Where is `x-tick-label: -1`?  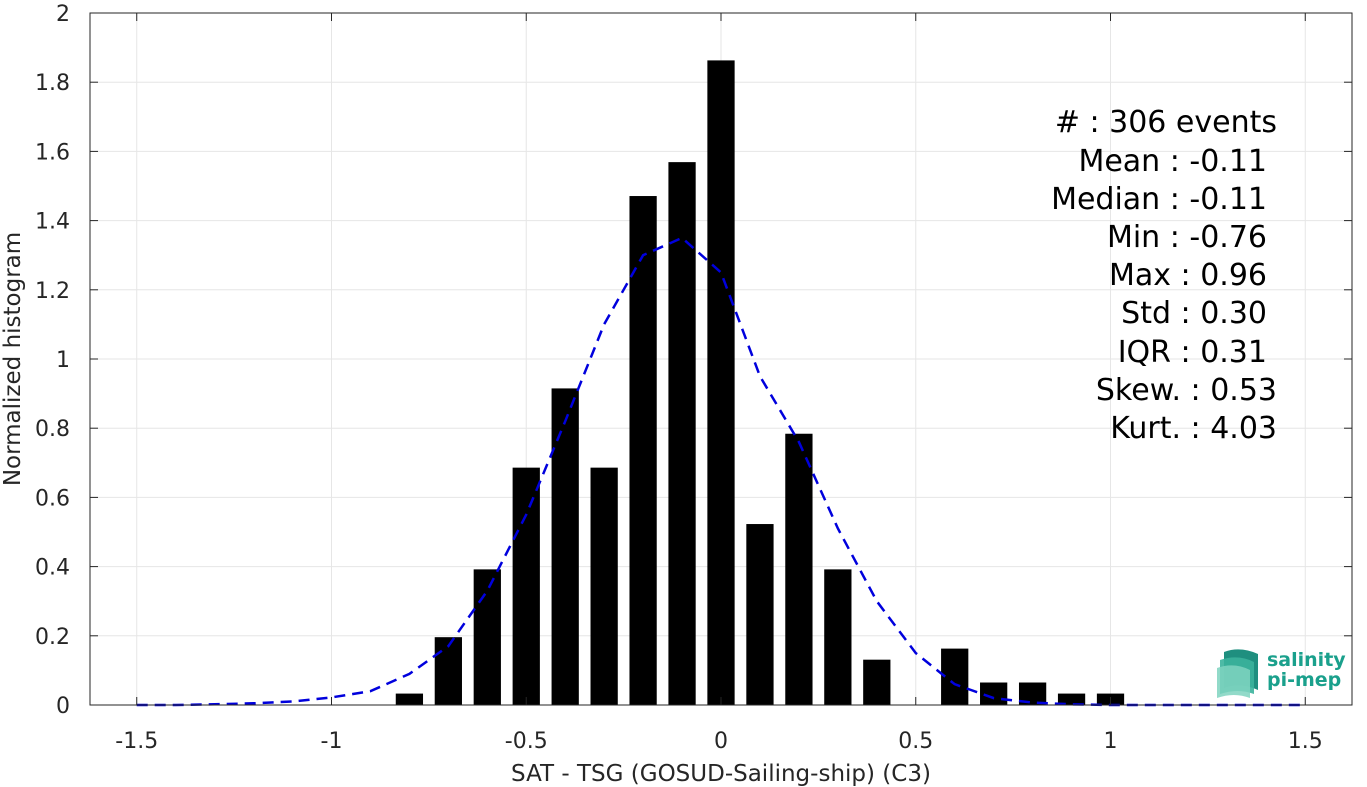 x-tick-label: -1 is located at coordinates (332, 741).